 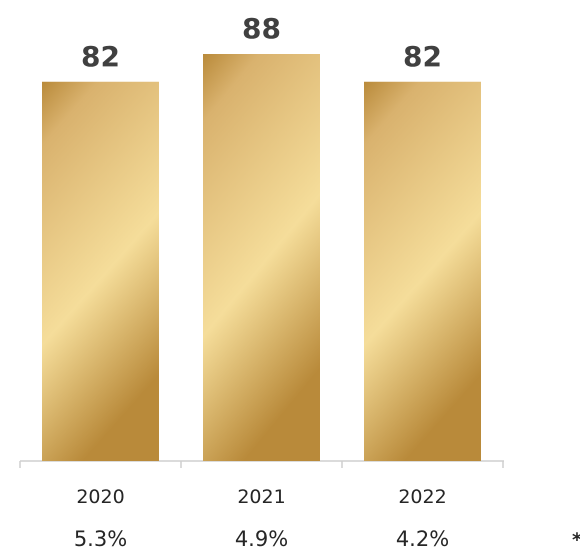 I want to click on x-tick-label-2022: 2022, so click(x=422, y=497).